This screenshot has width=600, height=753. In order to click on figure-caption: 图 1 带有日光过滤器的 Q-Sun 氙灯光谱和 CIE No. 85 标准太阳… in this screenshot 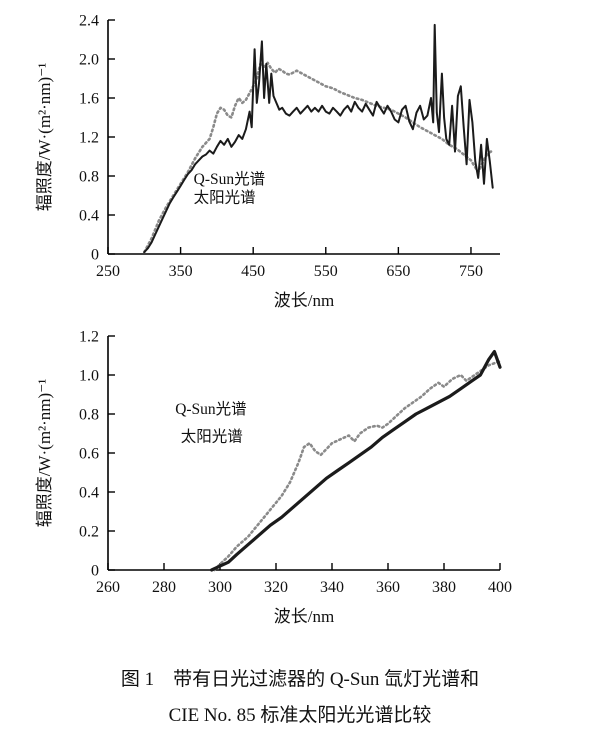, I will do `click(300, 698)`.